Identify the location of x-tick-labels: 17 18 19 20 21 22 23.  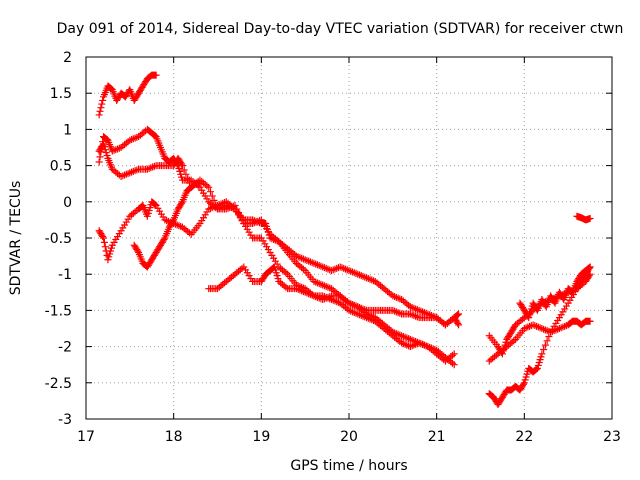
(349, 437).